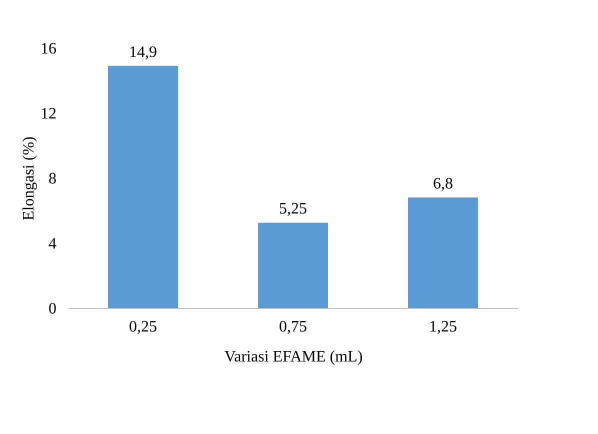 The height and width of the screenshot is (434, 598). Describe the element at coordinates (443, 184) in the screenshot. I see `data-label: 6,8` at that location.